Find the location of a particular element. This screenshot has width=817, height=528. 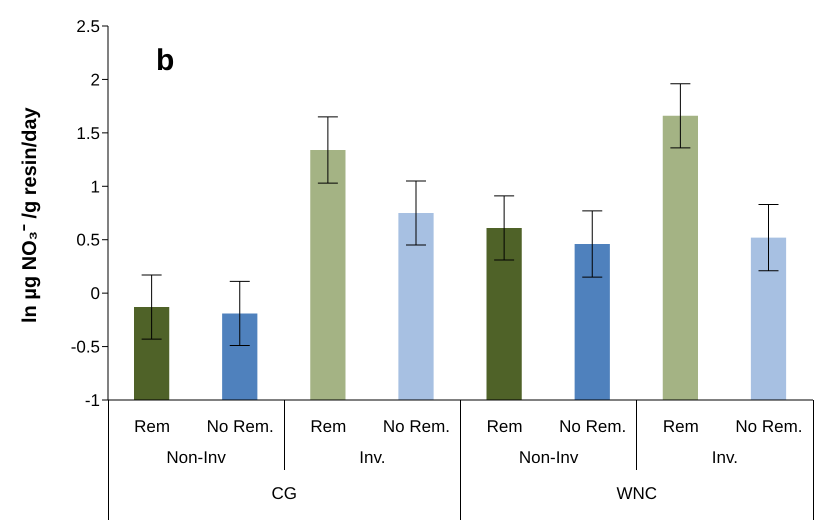

y-tick-label: 1 is located at coordinates (95, 186).